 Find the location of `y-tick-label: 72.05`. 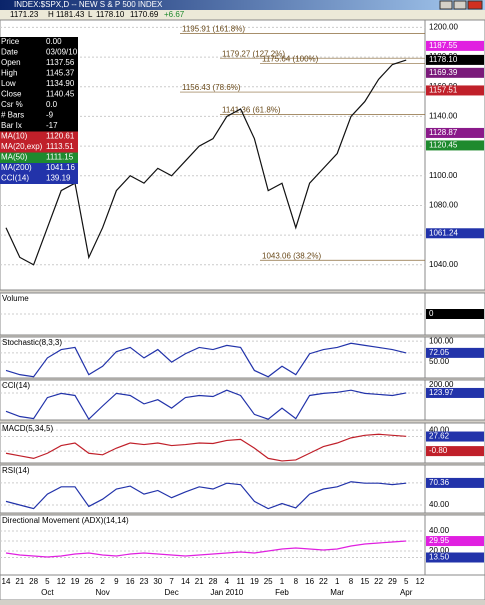

y-tick-label: 72.05 is located at coordinates (439, 352).